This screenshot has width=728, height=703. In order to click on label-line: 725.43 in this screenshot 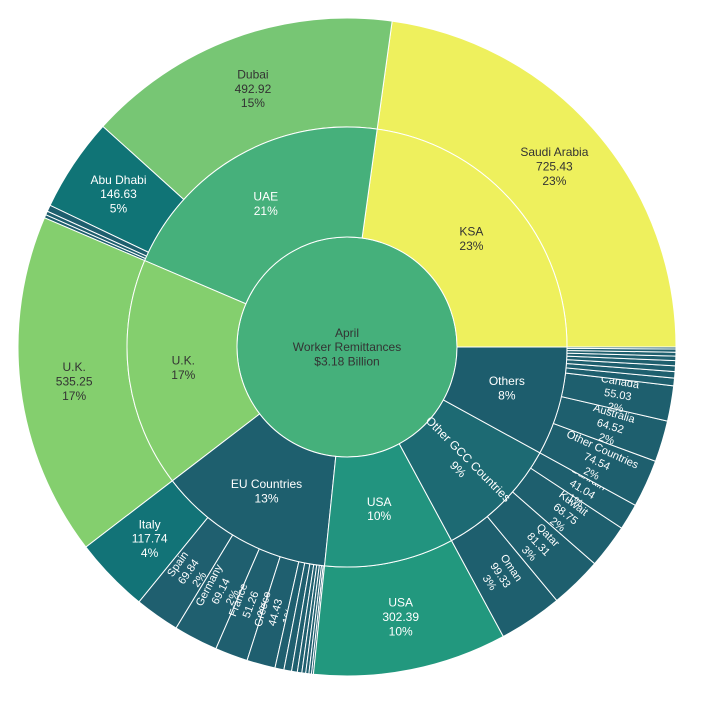, I will do `click(554, 167)`.